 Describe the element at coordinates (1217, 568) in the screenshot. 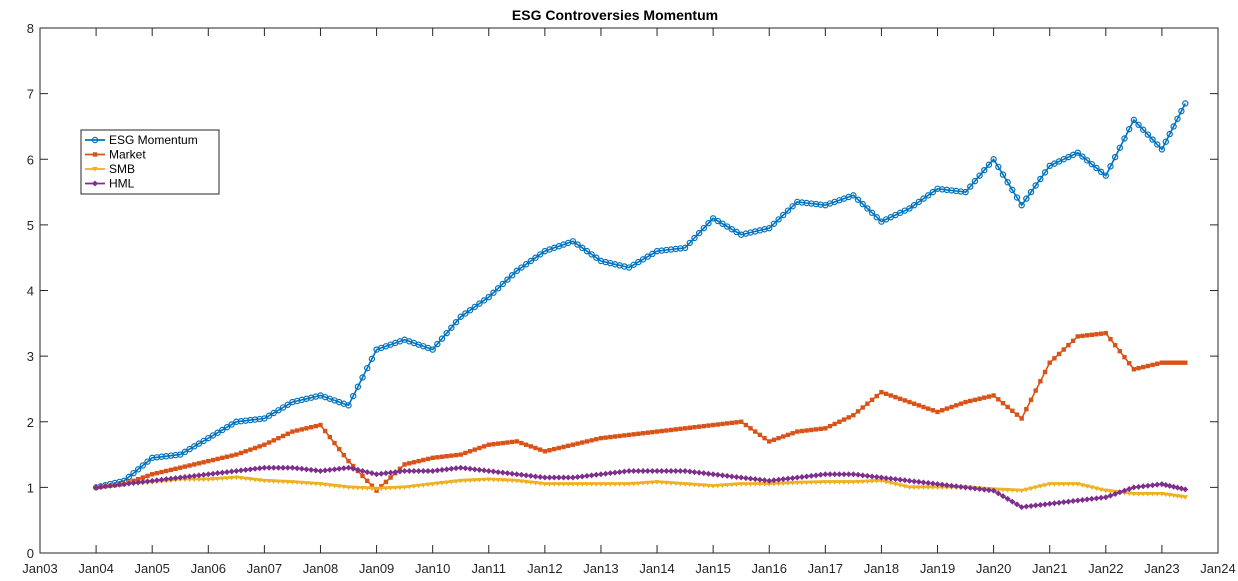

I see `x-tick-label: Jan24` at that location.